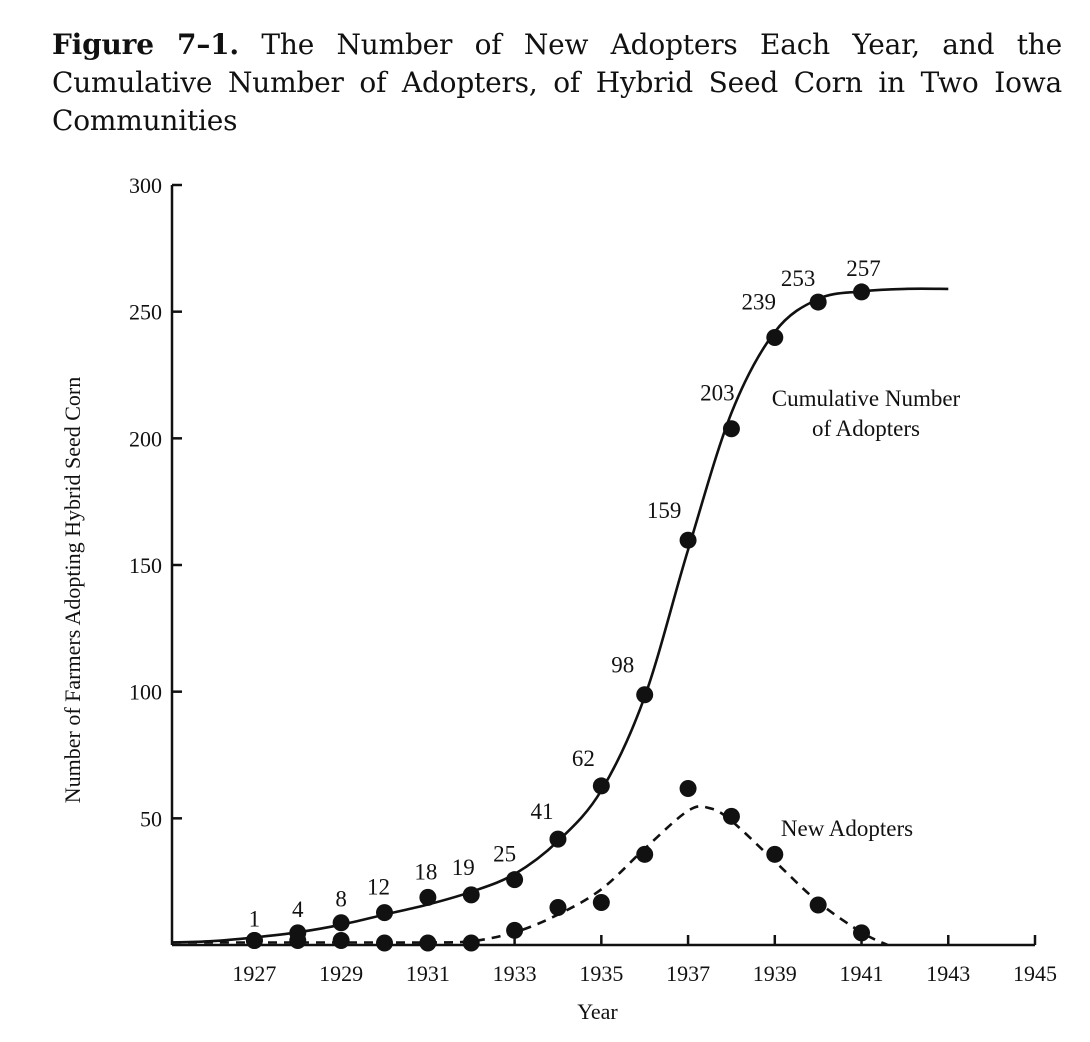 The image size is (1090, 1042). I want to click on x-tick-label: 1943, so click(948, 973).